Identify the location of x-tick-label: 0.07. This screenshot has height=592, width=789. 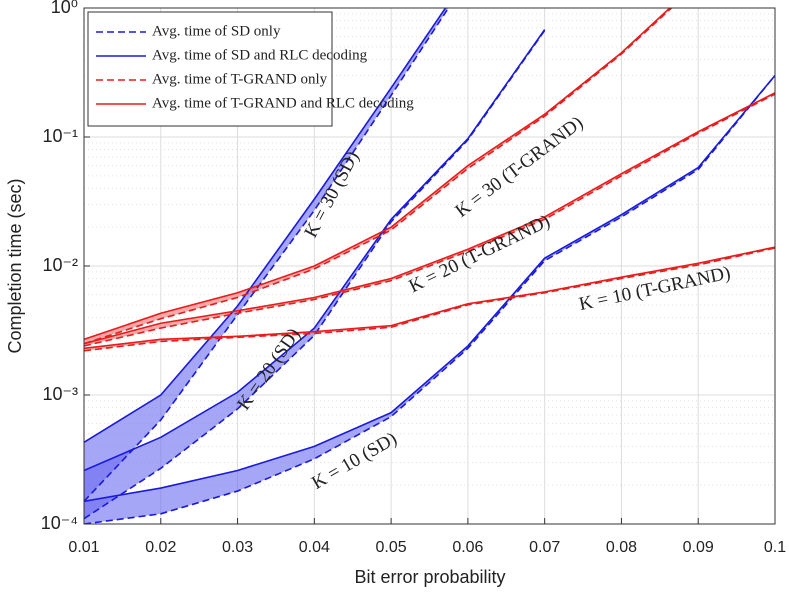
(544, 547).